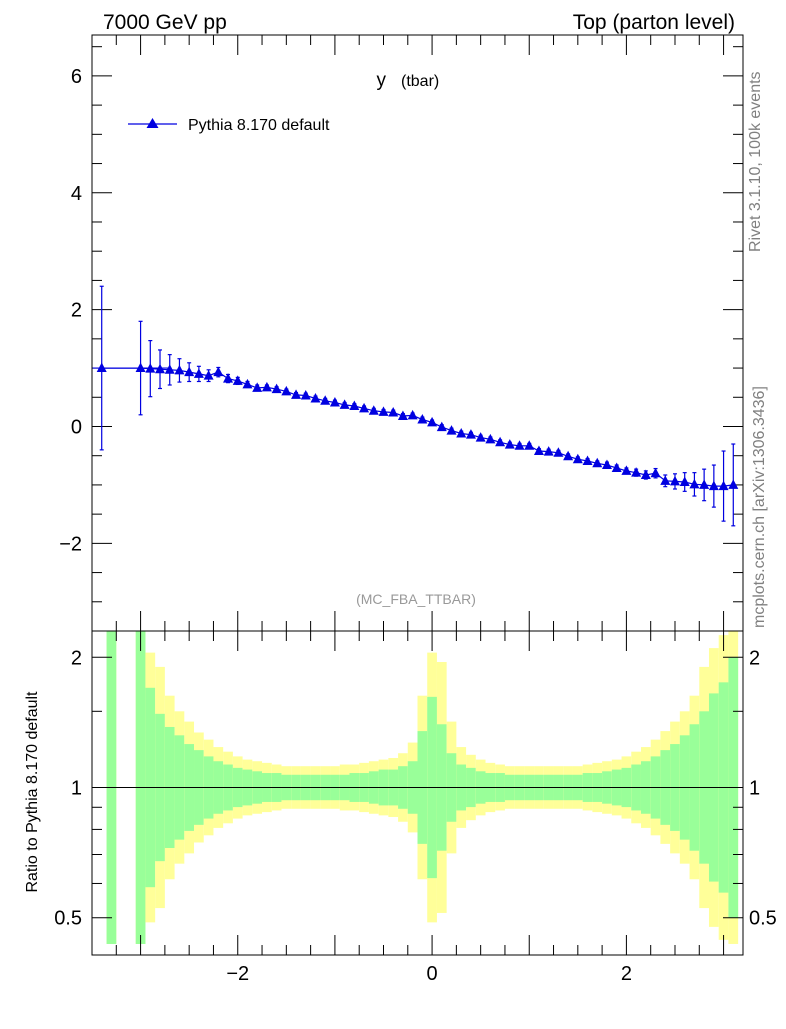  What do you see at coordinates (759, 507) in the screenshot?
I see `mcplots-reference-label: mcplots.cern.ch [arXiv:1306.3436]` at bounding box center [759, 507].